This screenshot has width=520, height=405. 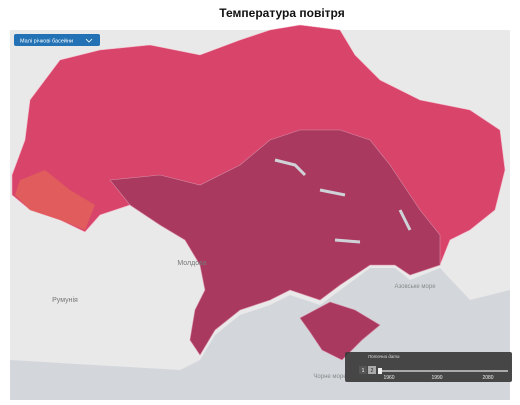 I want to click on label-romania: Румунія, so click(x=65, y=300).